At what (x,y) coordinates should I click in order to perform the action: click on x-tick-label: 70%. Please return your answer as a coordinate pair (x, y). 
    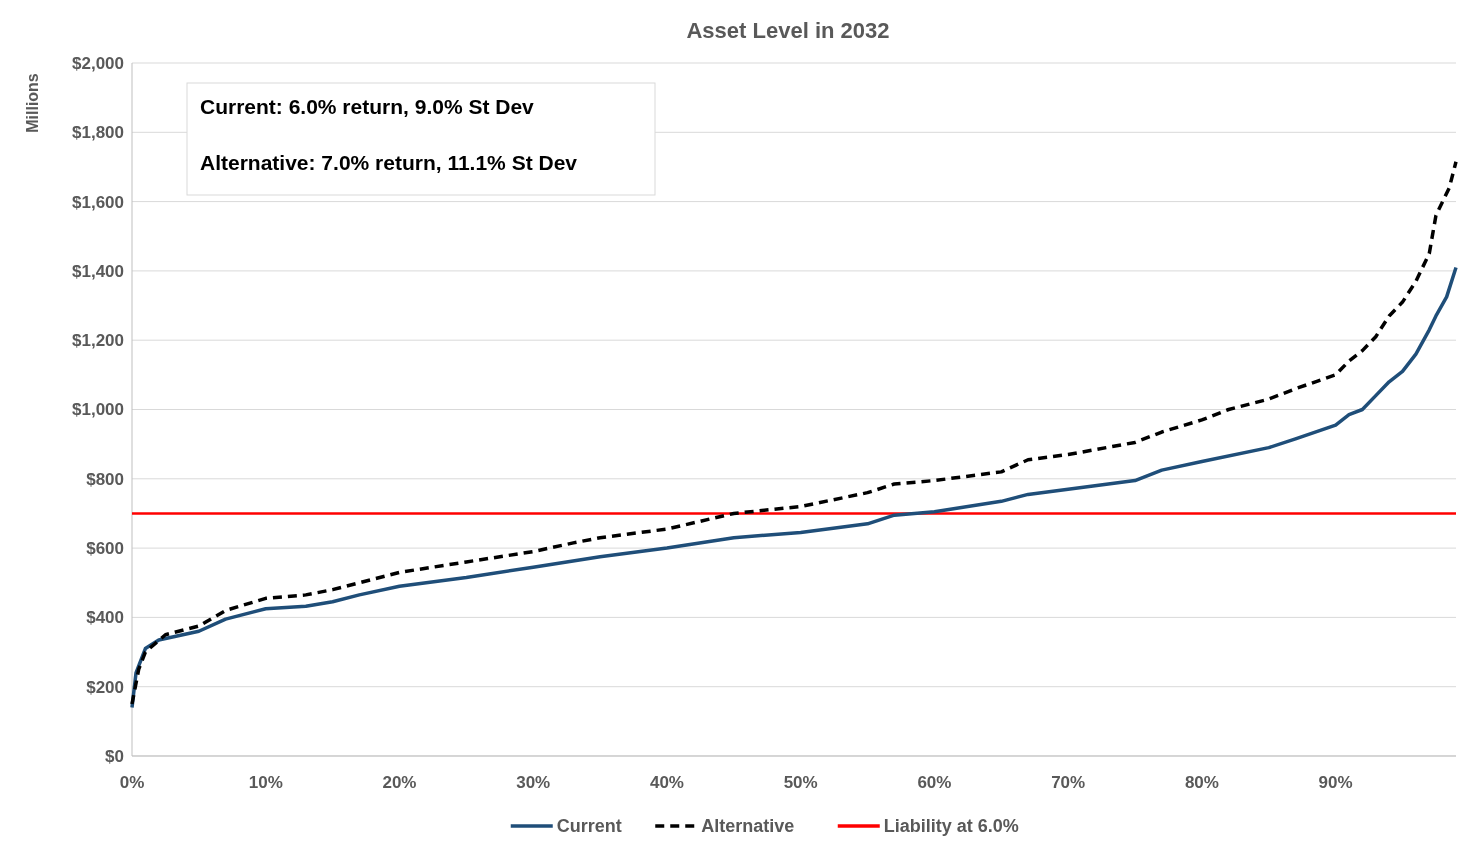
    Looking at the image, I should click on (1068, 782).